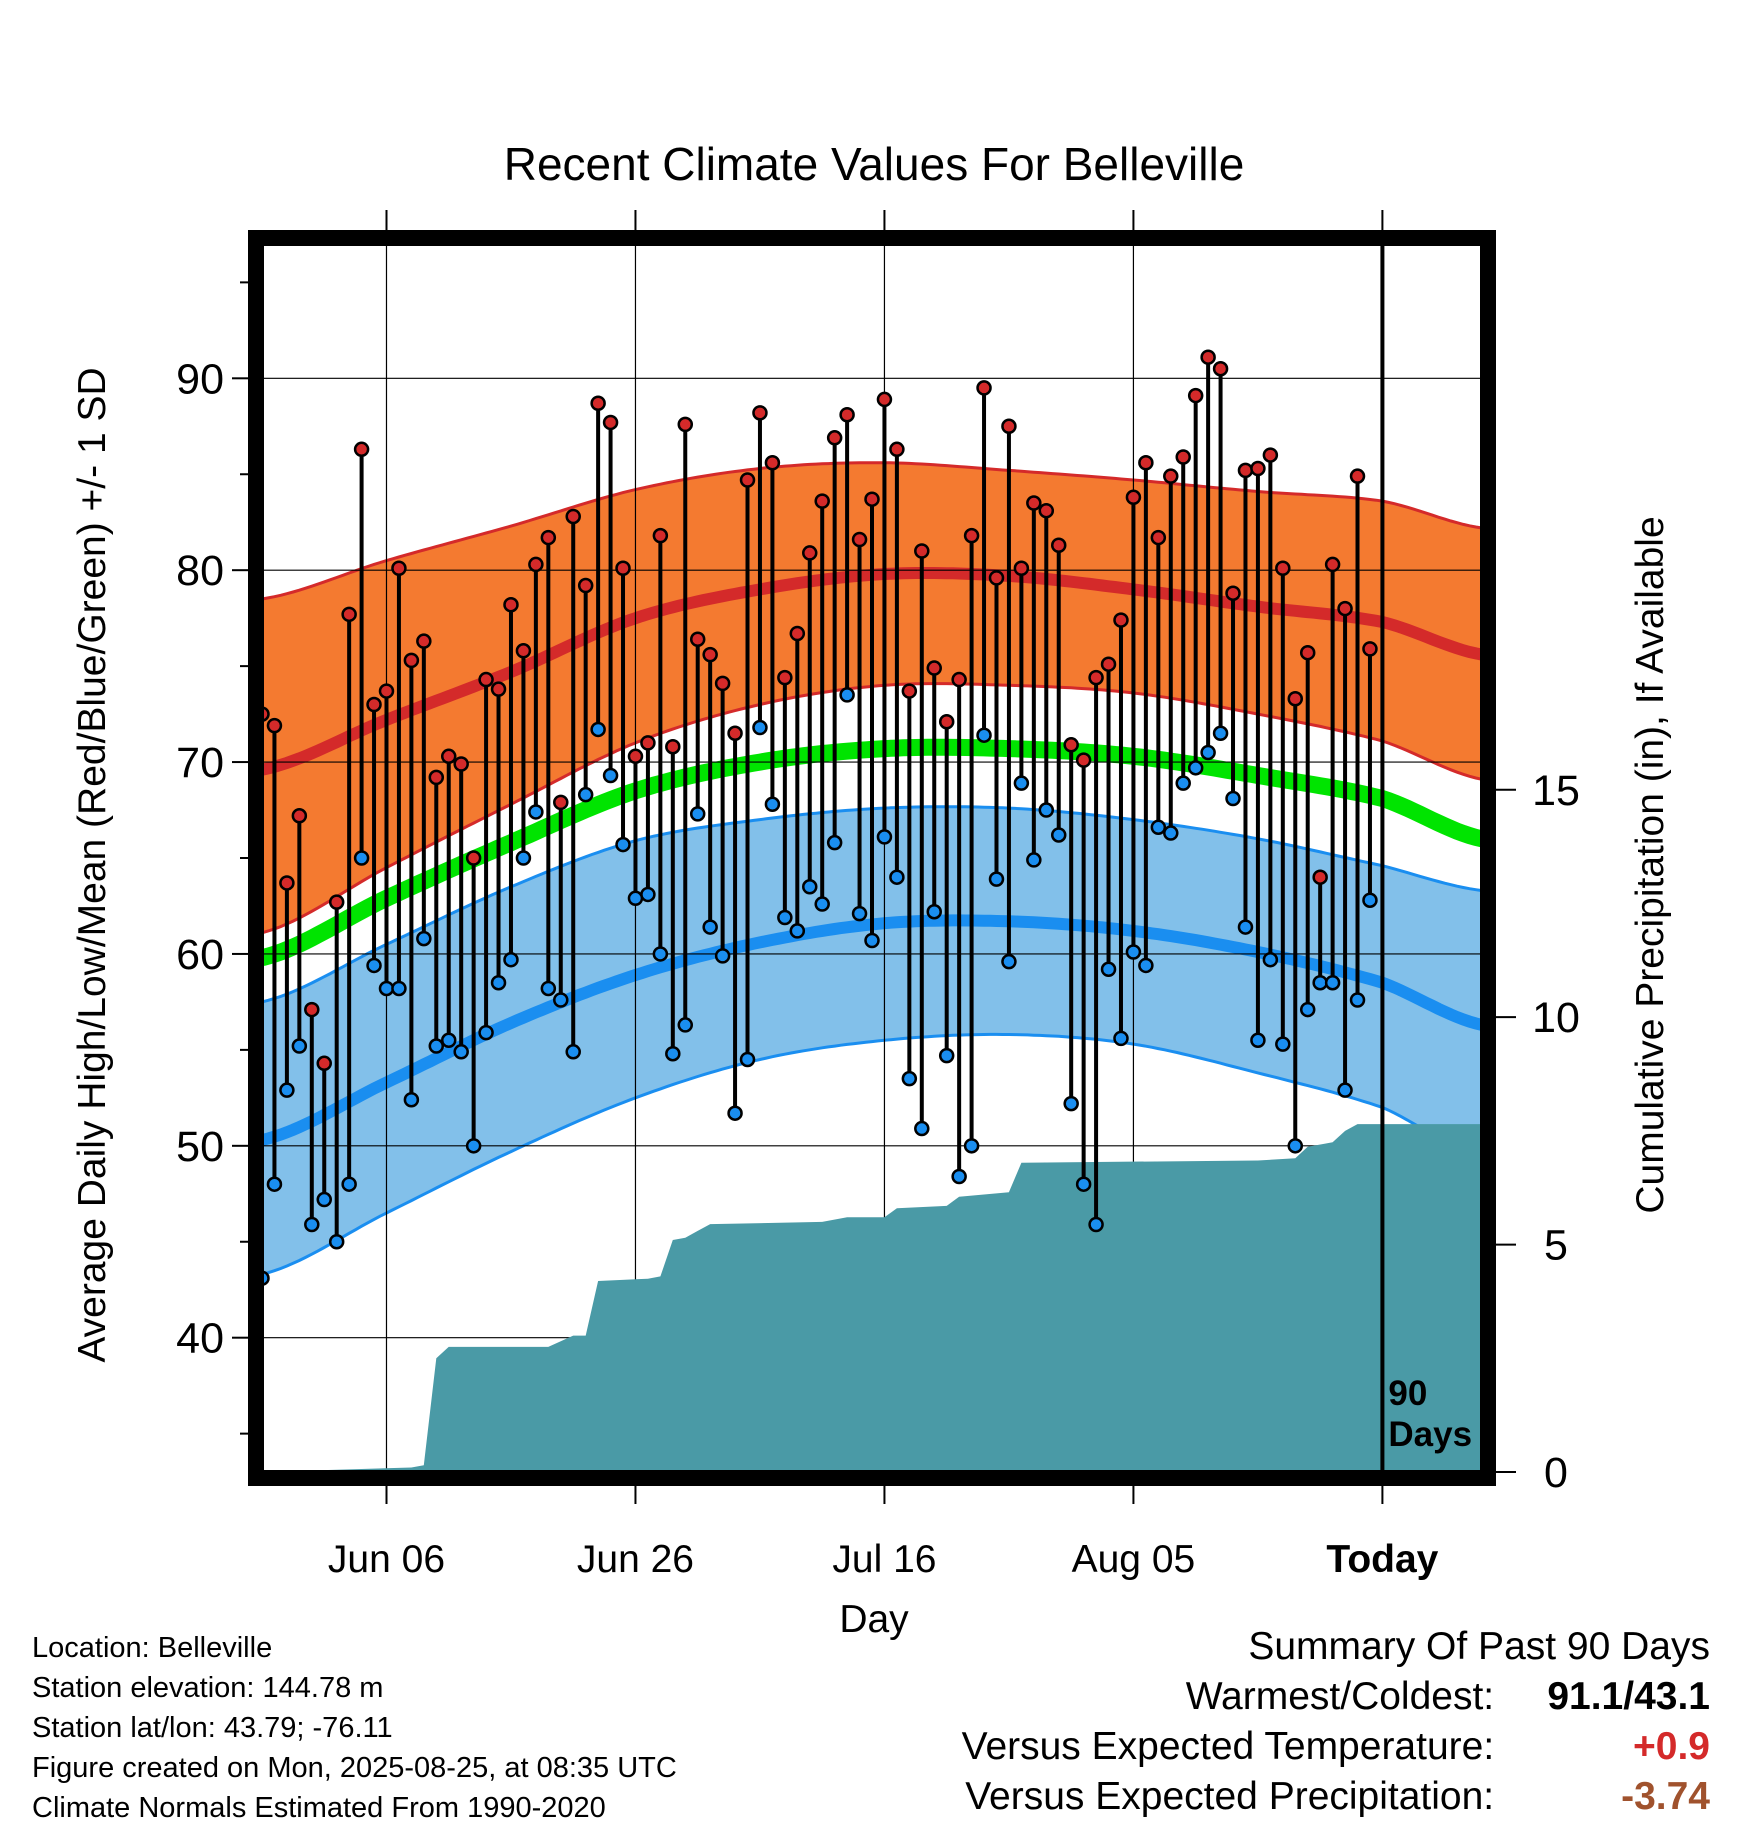 This screenshot has height=1828, width=1748. What do you see at coordinates (884, 1559) in the screenshot?
I see `x-tick-label: Jul 16` at bounding box center [884, 1559].